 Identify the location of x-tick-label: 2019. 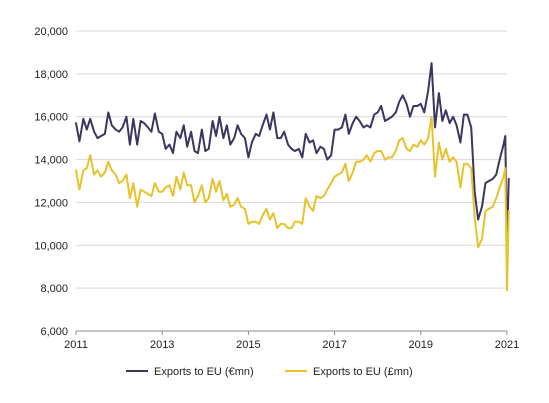
(421, 345).